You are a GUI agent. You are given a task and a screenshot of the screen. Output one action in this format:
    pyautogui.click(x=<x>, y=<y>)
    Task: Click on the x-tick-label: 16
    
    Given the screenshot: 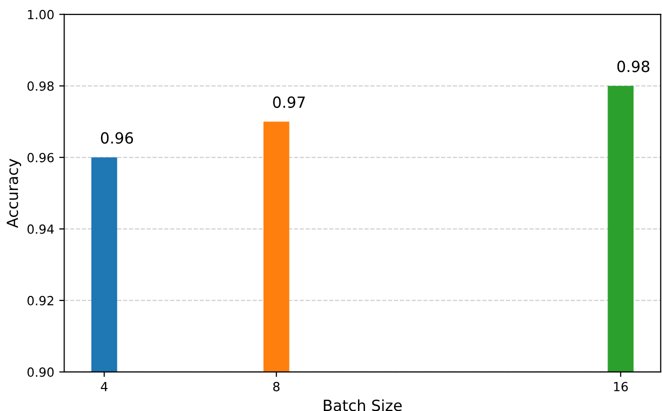 What is the action you would take?
    pyautogui.click(x=621, y=387)
    